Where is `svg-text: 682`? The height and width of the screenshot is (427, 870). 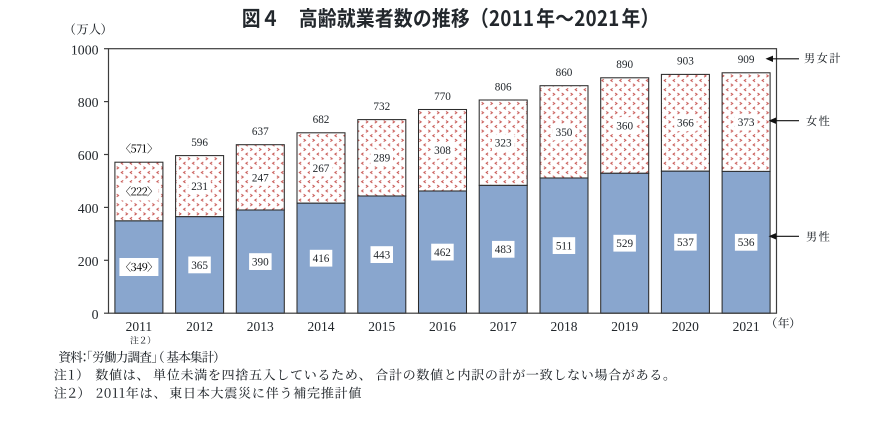 svg-text: 682 is located at coordinates (321, 120).